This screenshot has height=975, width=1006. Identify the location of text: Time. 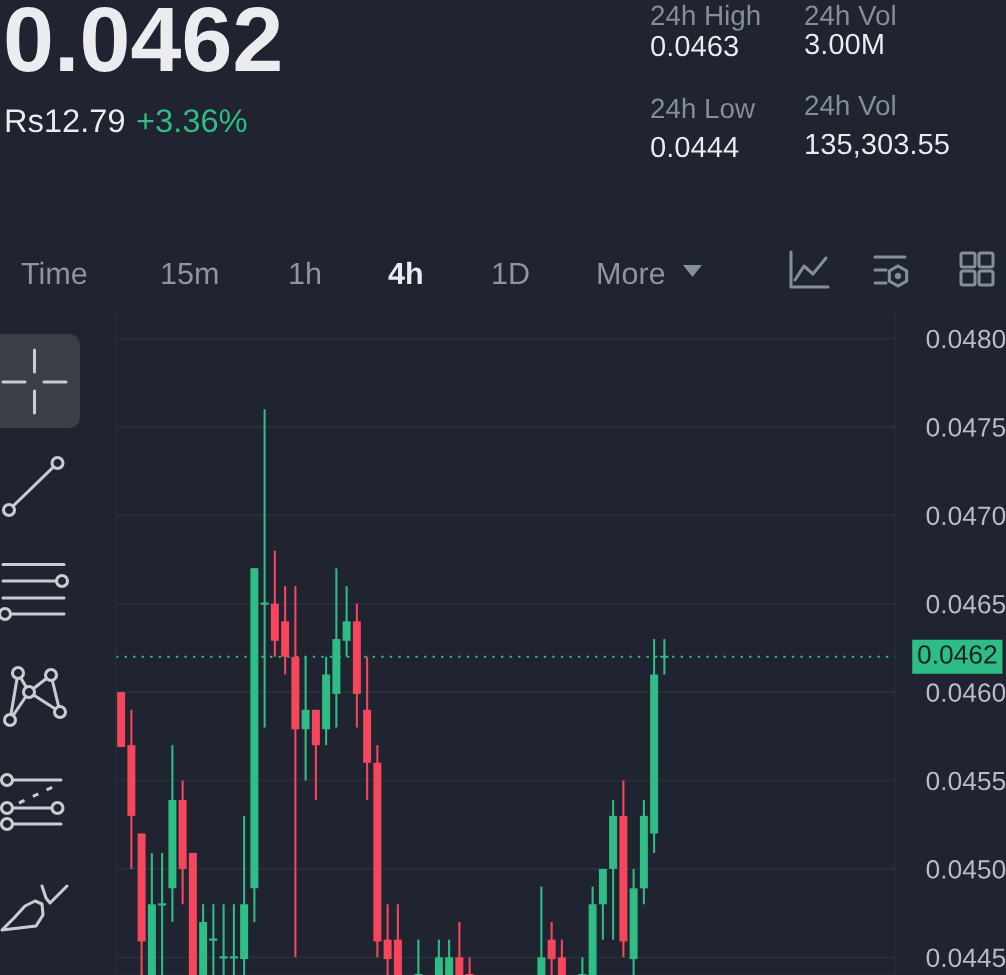
(54, 273).